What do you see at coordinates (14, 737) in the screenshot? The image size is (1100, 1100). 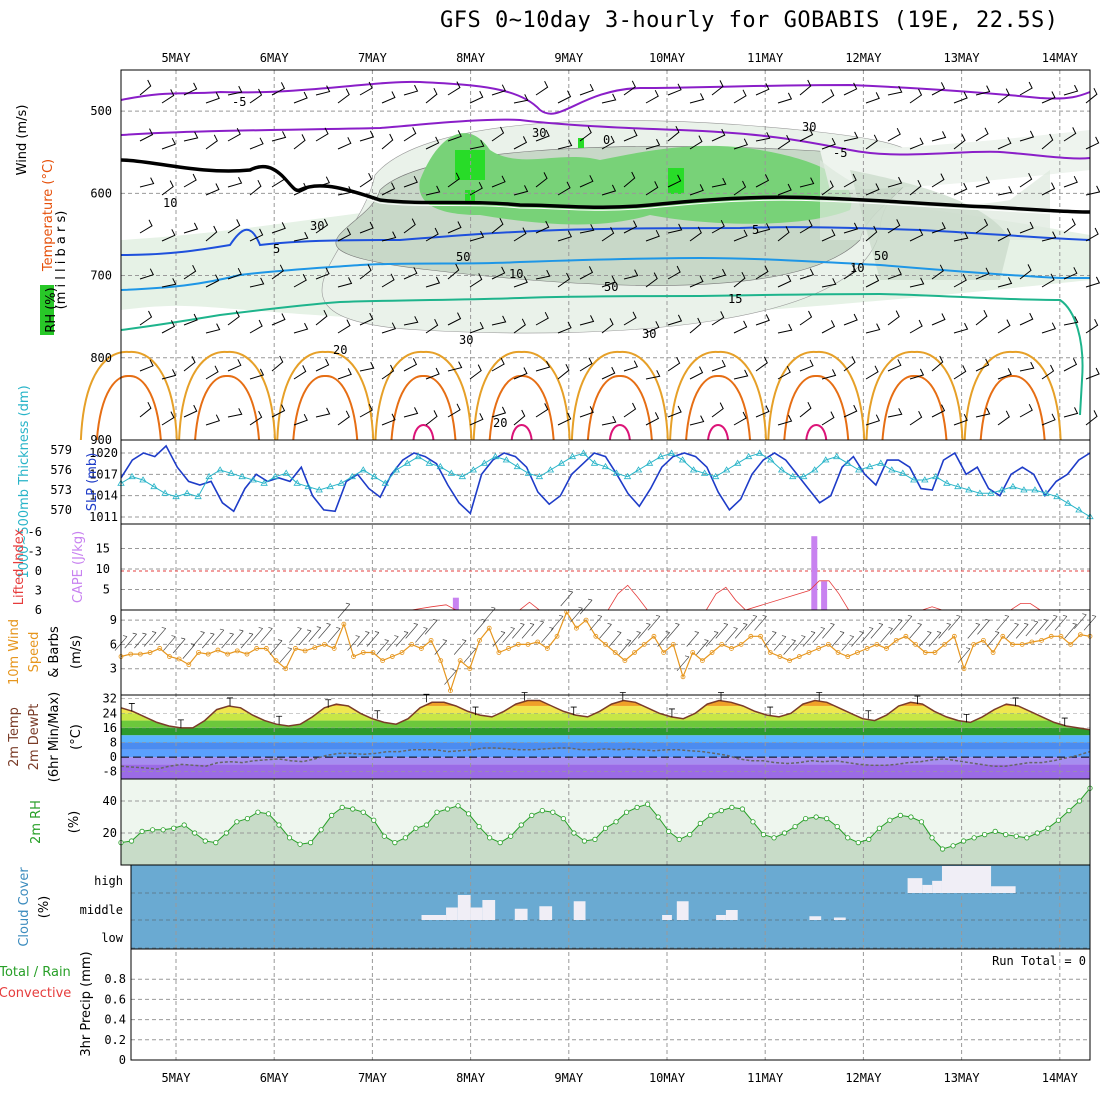 I see `temp-ylabel-1: 2m Temp` at bounding box center [14, 737].